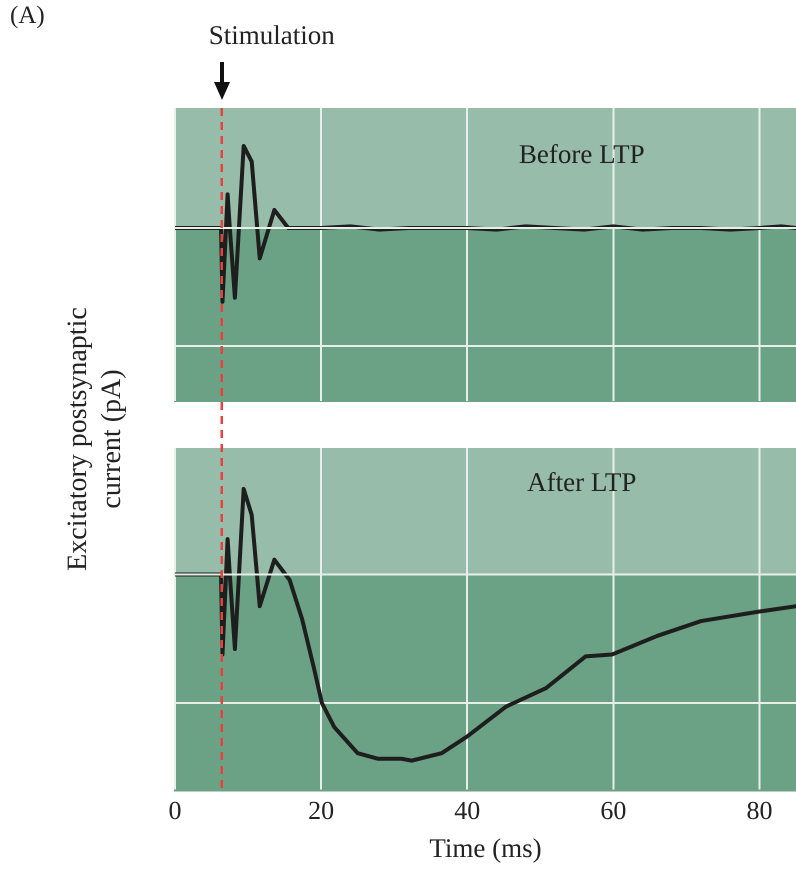 This screenshot has height=878, width=796. I want to click on x-tick-label: 20, so click(321, 810).